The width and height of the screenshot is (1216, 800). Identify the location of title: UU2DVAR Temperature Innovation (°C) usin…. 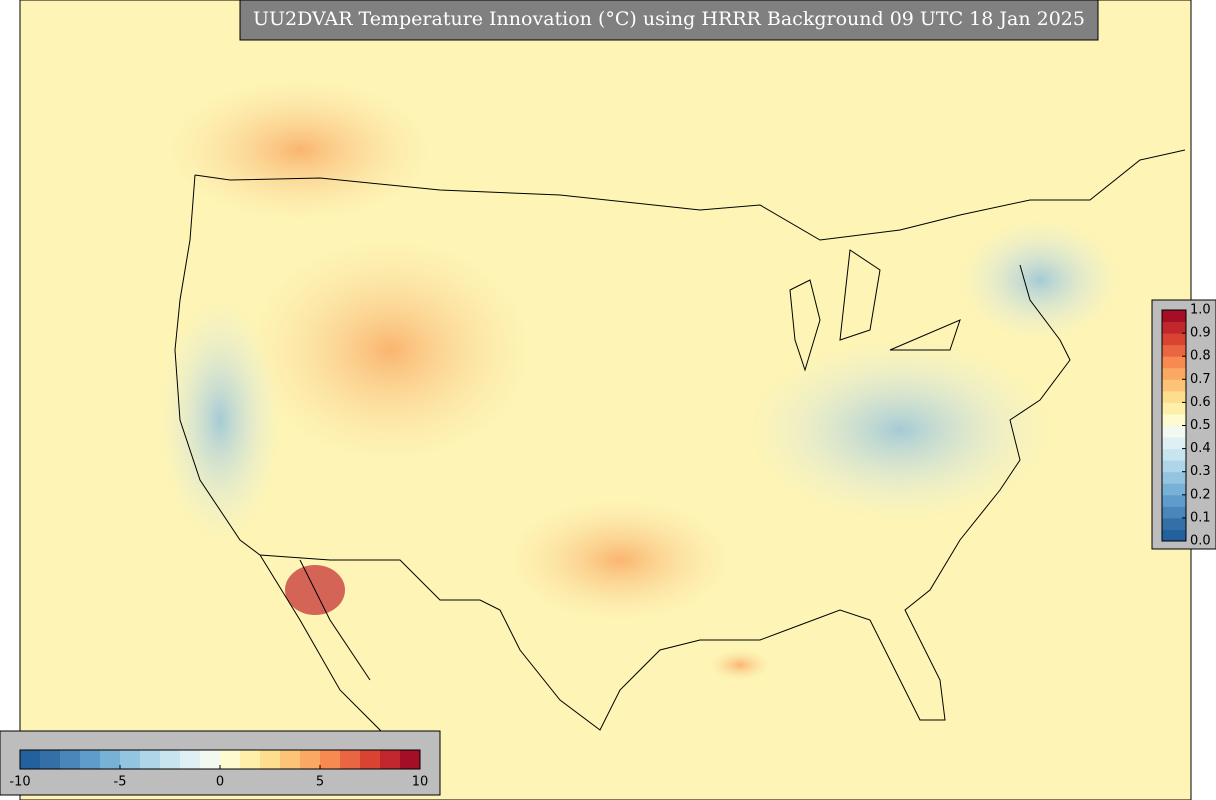
(669, 19).